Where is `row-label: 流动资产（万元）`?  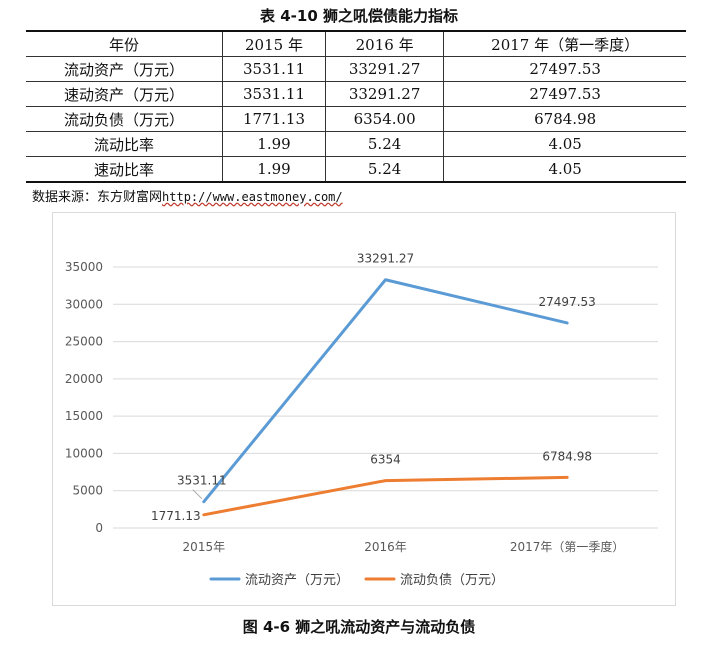
row-label: 流动资产（万元） is located at coordinates (125, 69).